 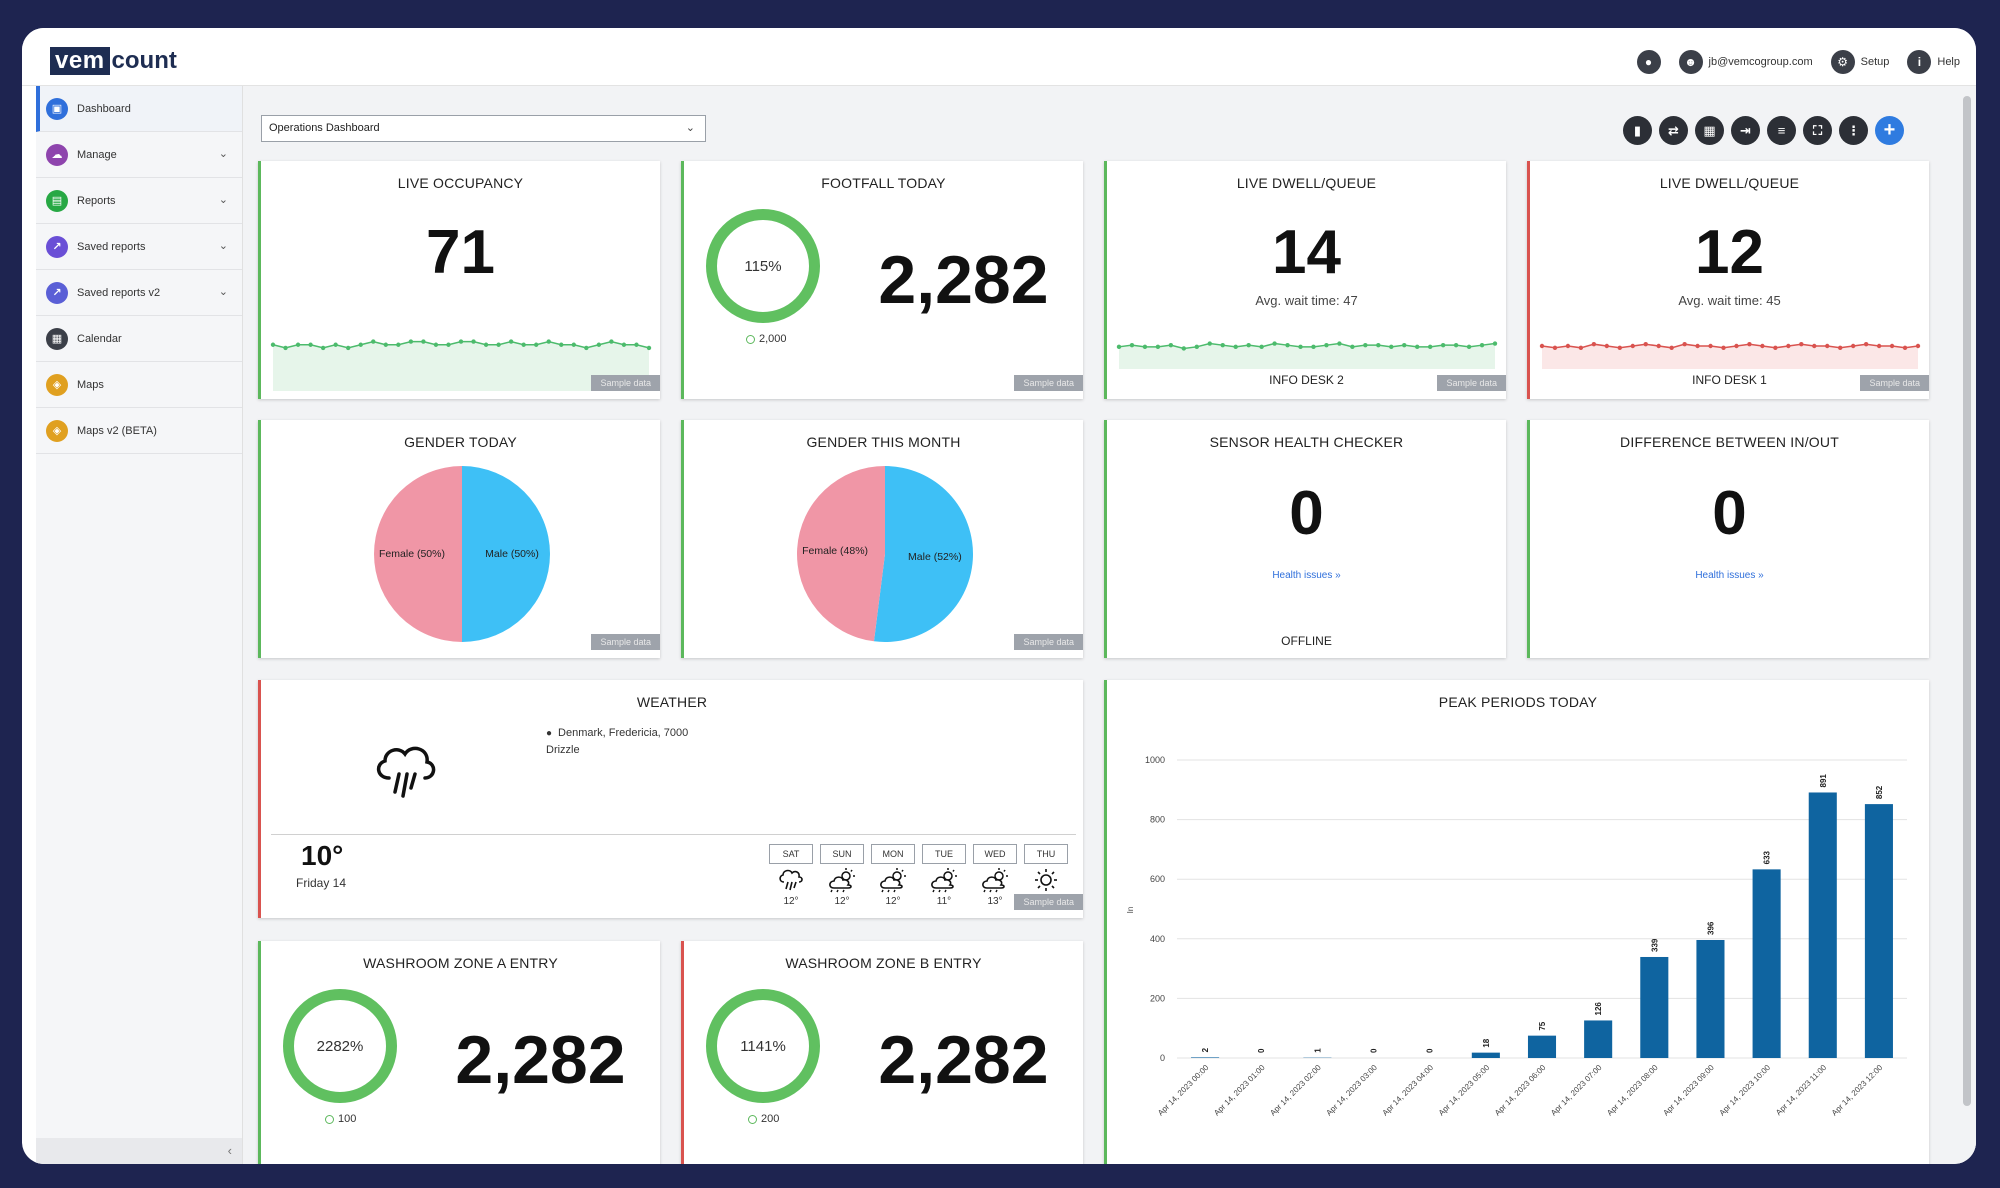 What do you see at coordinates (1745, 130) in the screenshot?
I see `export-button: ⇥` at bounding box center [1745, 130].